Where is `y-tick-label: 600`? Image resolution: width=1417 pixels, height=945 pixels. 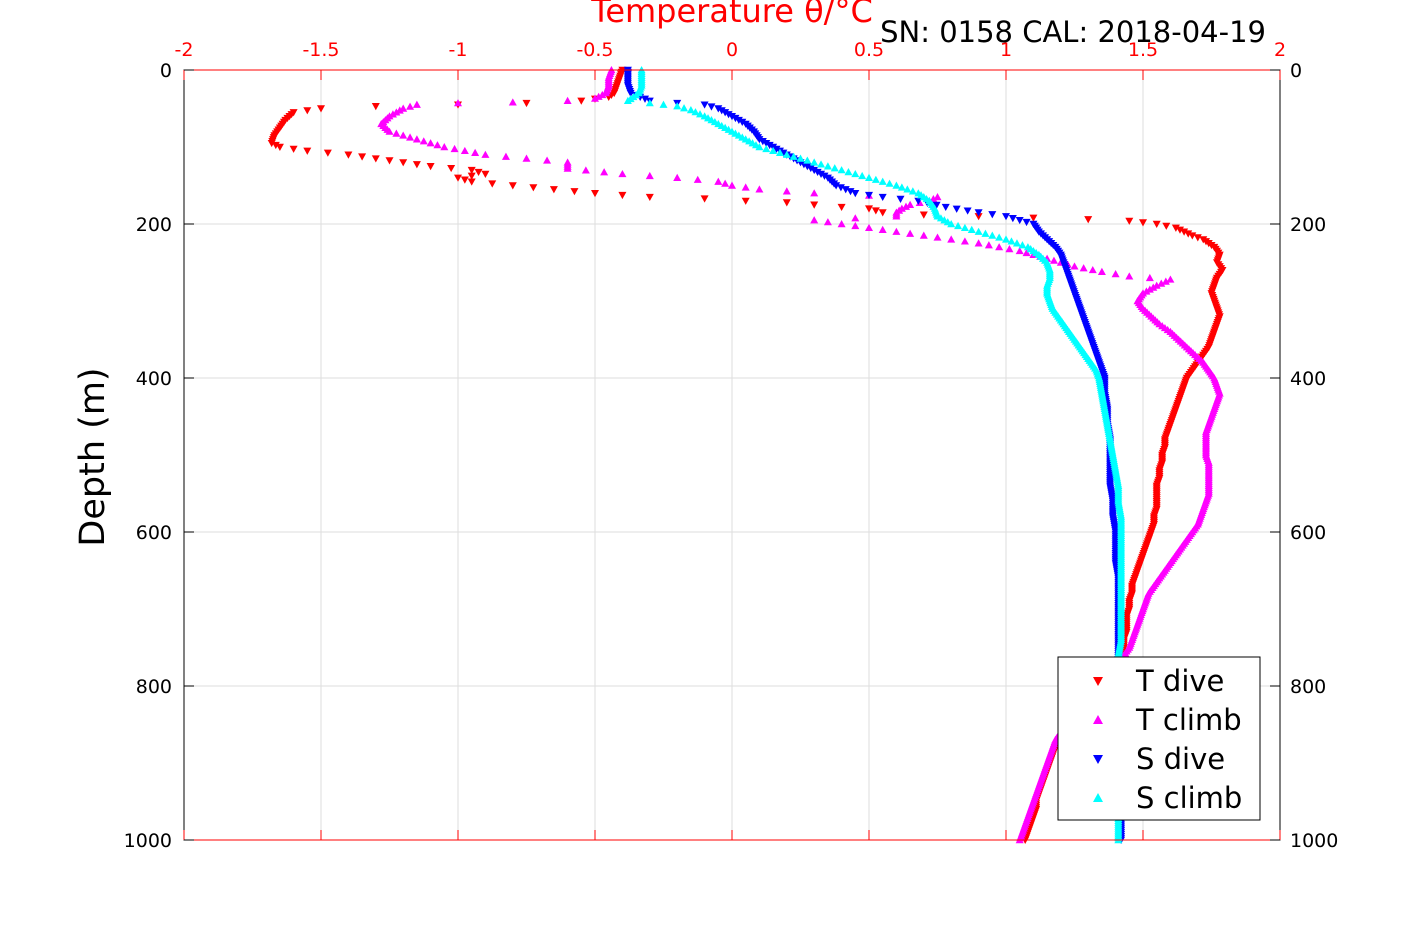
y-tick-label: 600 is located at coordinates (154, 533).